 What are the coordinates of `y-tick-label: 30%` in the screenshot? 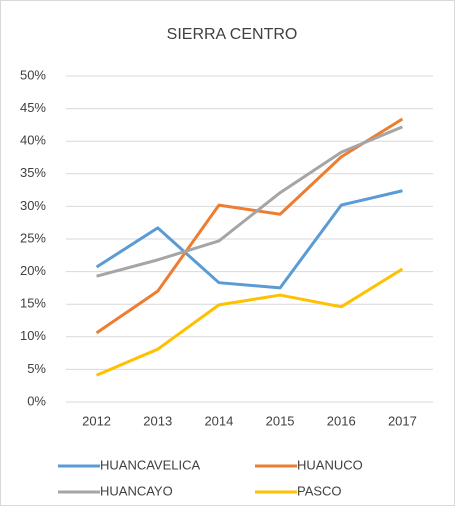 It's located at (33, 205).